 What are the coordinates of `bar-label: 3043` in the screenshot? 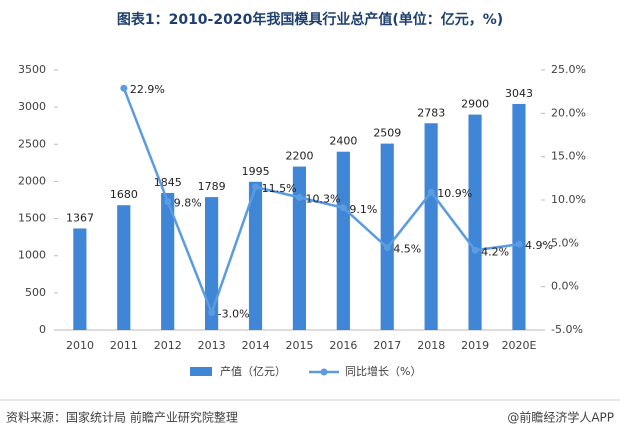 It's located at (519, 93).